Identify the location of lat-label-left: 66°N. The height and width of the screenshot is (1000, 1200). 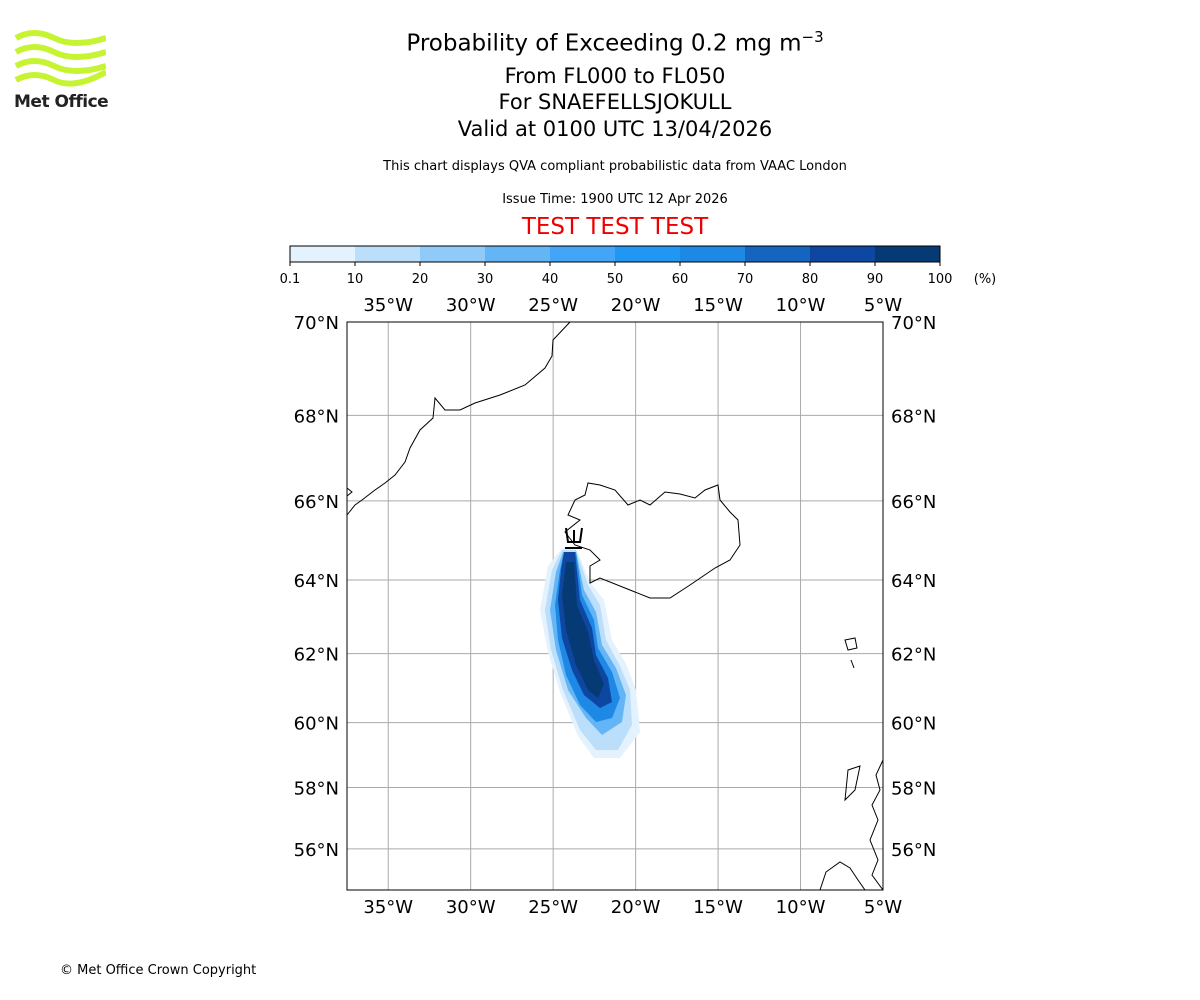
(316, 502).